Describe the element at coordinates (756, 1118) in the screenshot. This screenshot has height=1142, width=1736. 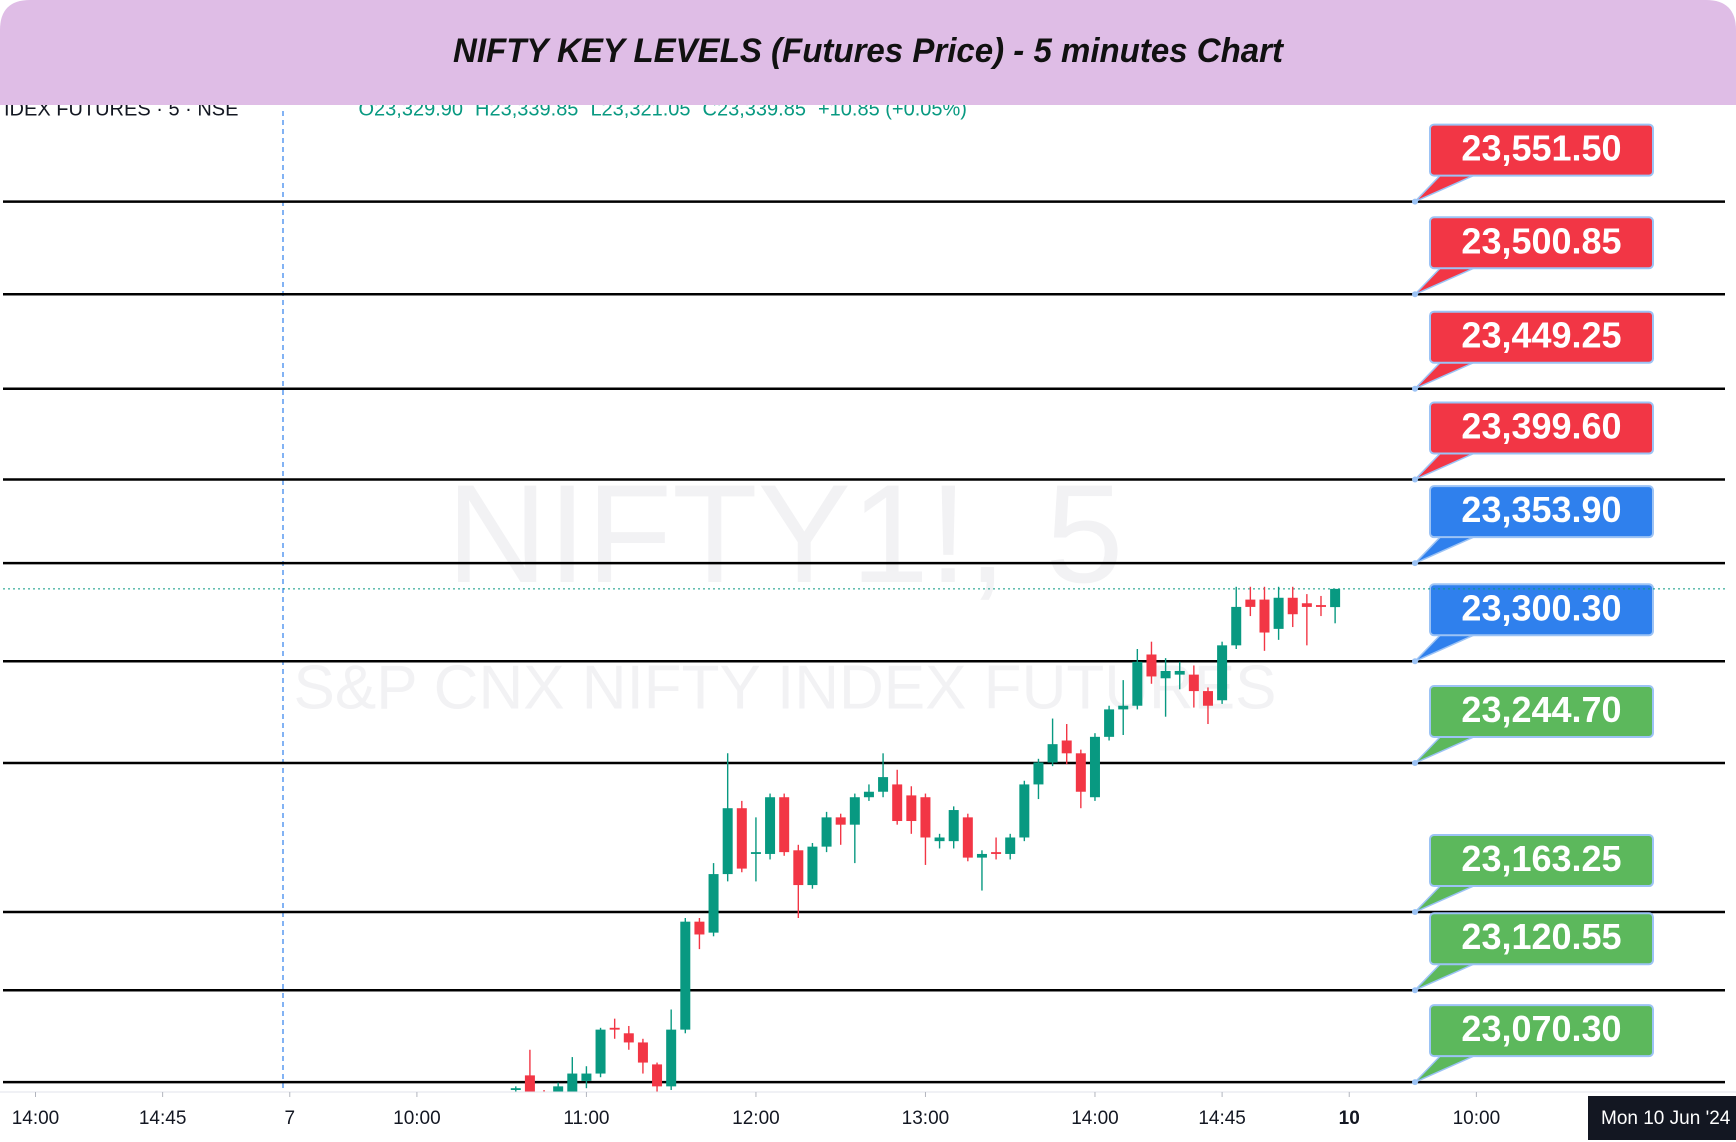
I see `x-tick-label: 12:00` at that location.